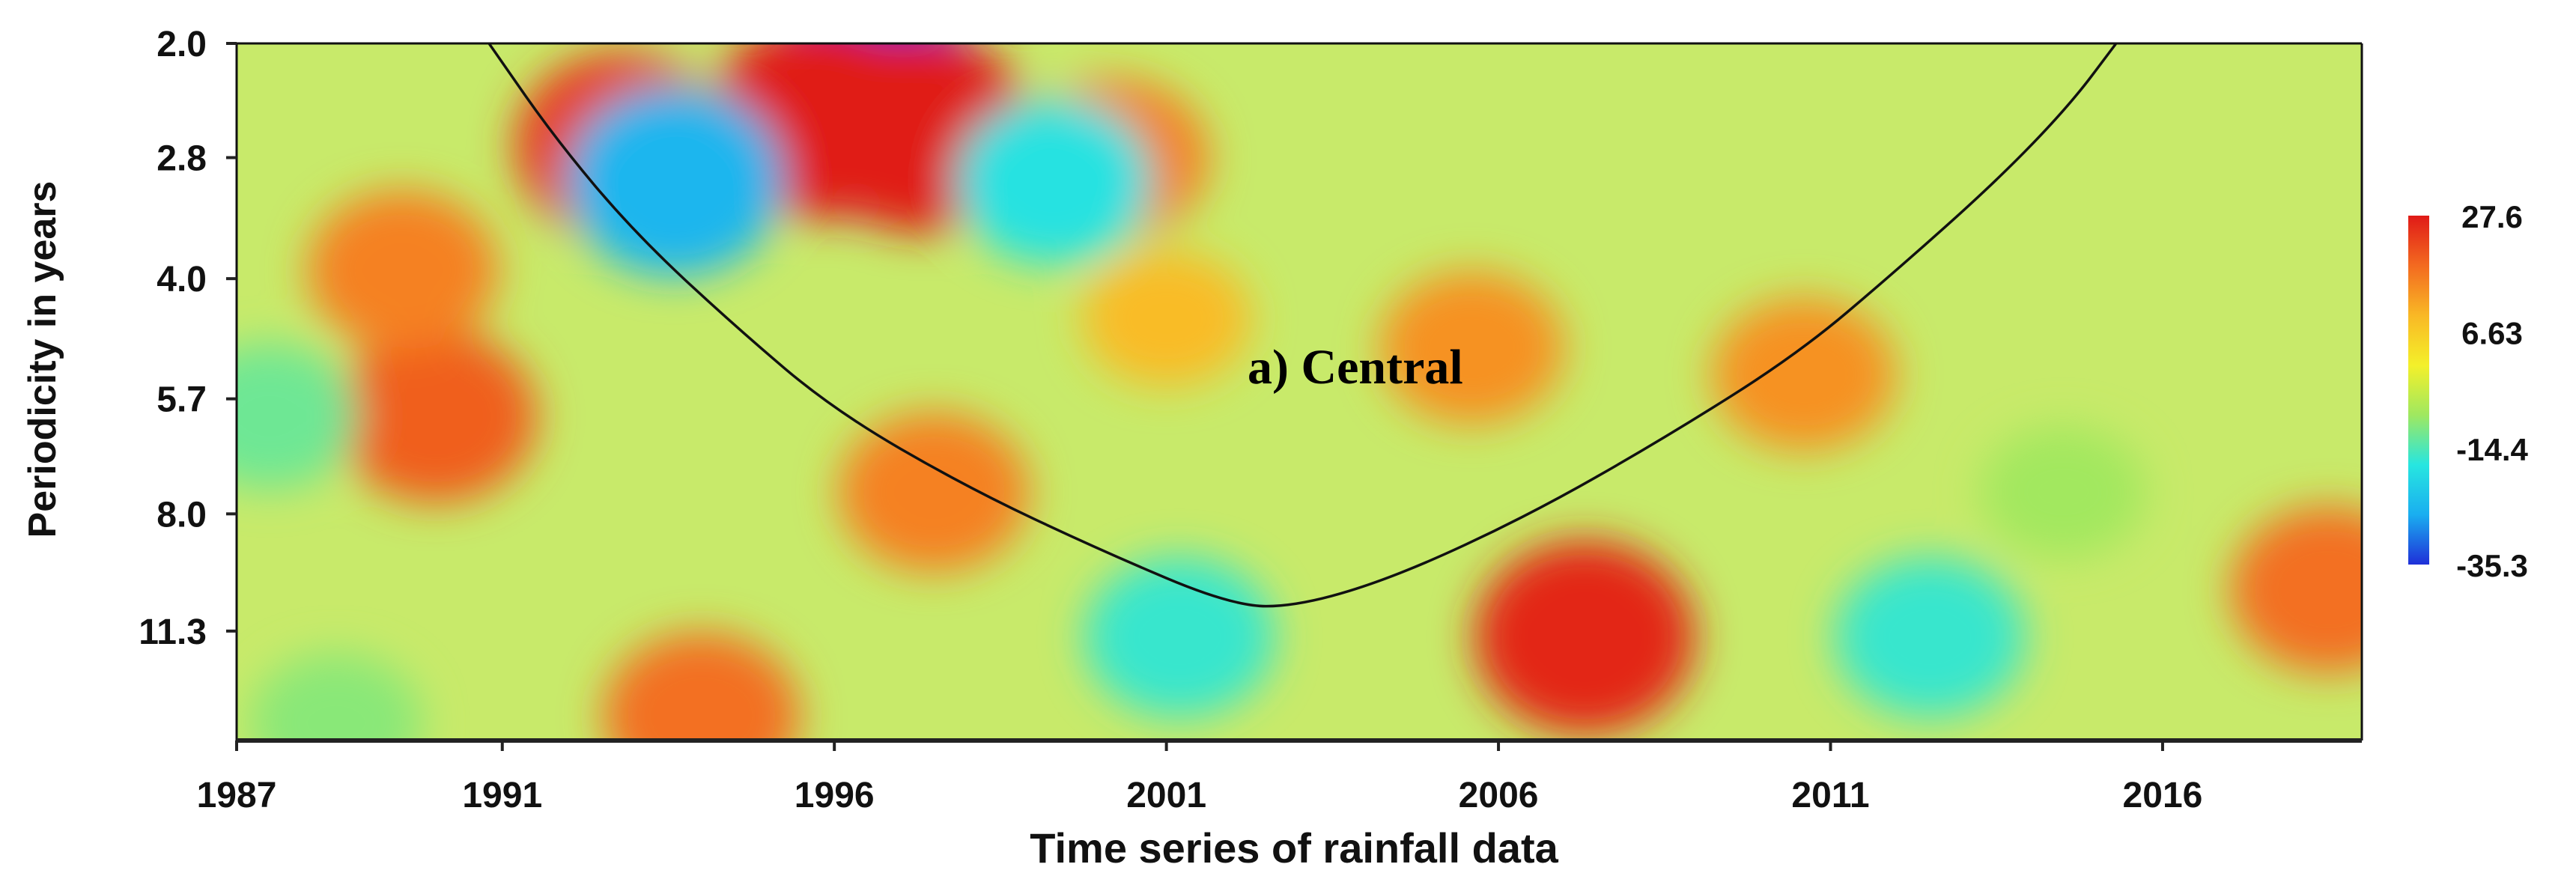 This screenshot has height=888, width=2576. What do you see at coordinates (1499, 795) in the screenshot?
I see `x-tick-label: 2006` at bounding box center [1499, 795].